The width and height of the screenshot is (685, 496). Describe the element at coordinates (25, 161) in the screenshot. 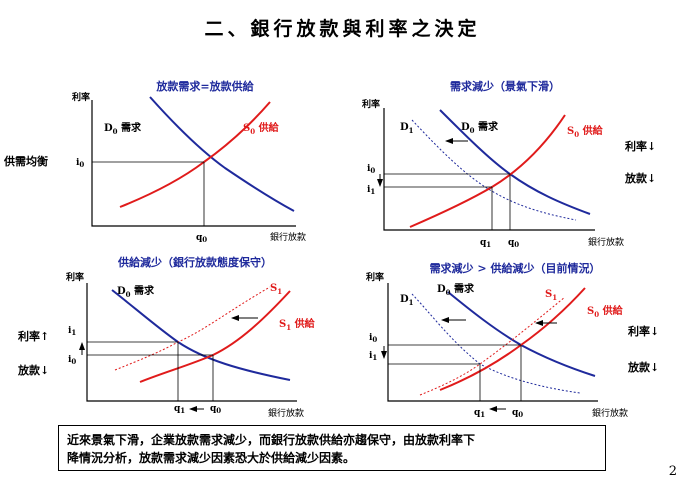

I see `side-note-equilibrium: 供需均衡` at that location.